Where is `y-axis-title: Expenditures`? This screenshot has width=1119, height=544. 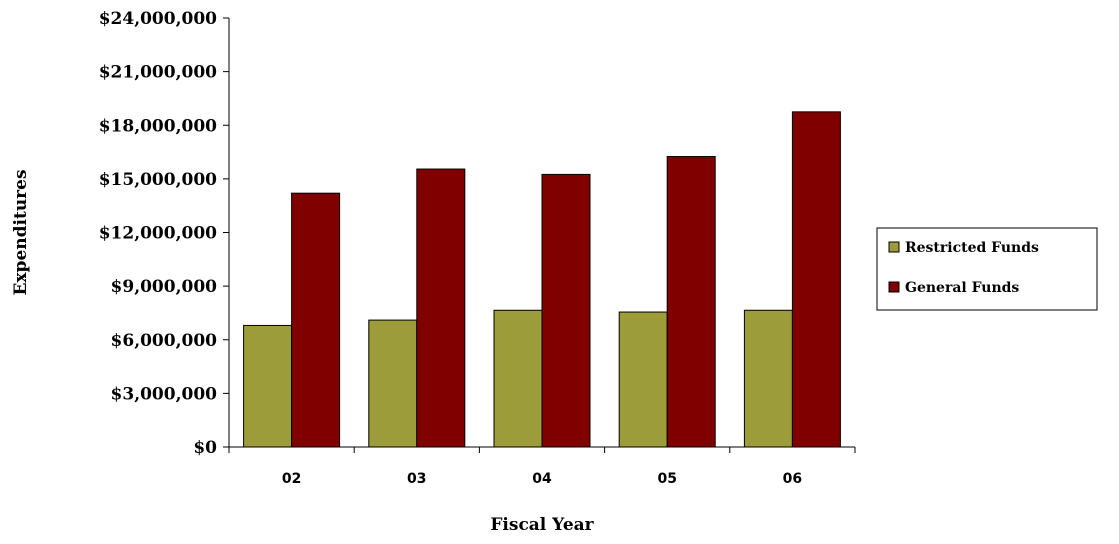
y-axis-title: Expenditures is located at coordinates (21, 232).